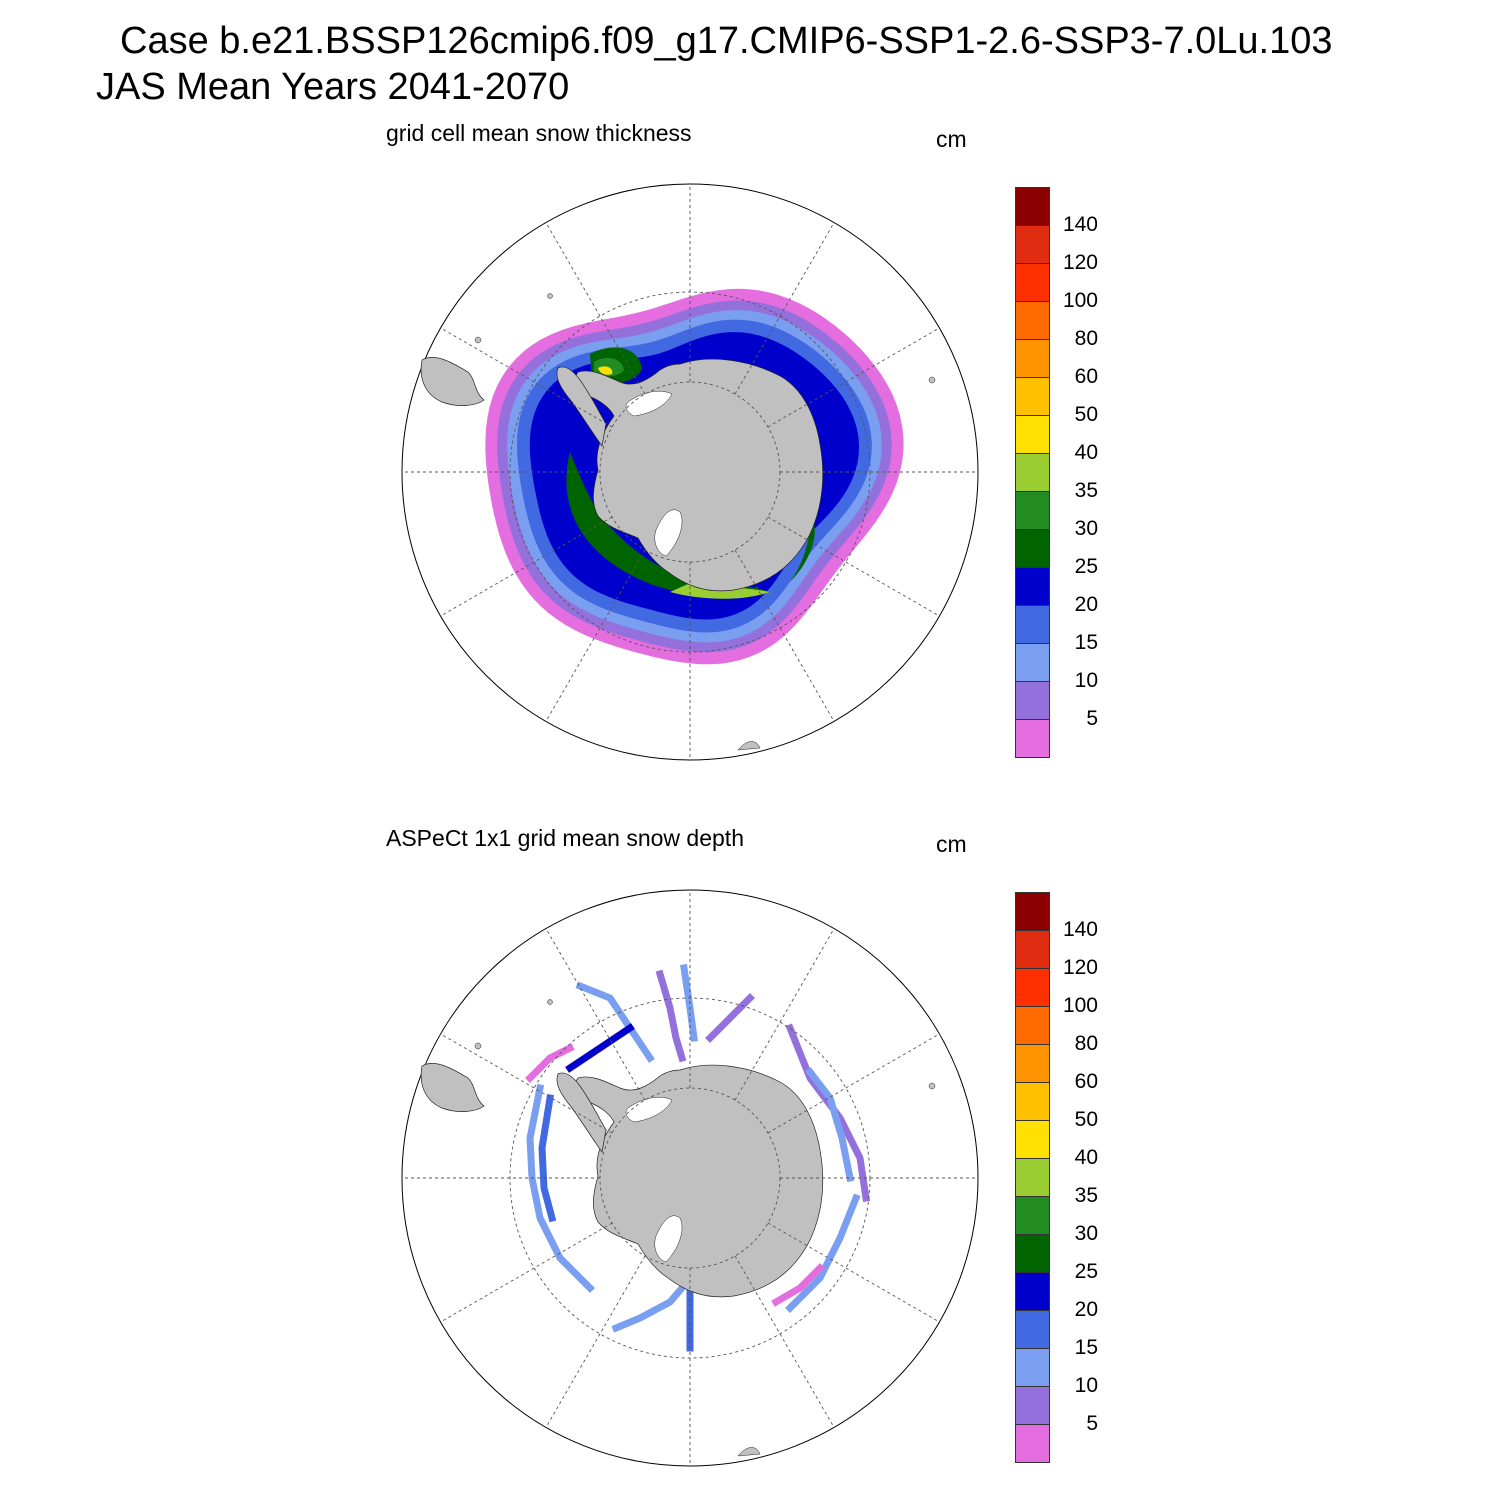 The height and width of the screenshot is (1500, 1500). Describe the element at coordinates (951, 139) in the screenshot. I see `panel1-units: cm` at that location.